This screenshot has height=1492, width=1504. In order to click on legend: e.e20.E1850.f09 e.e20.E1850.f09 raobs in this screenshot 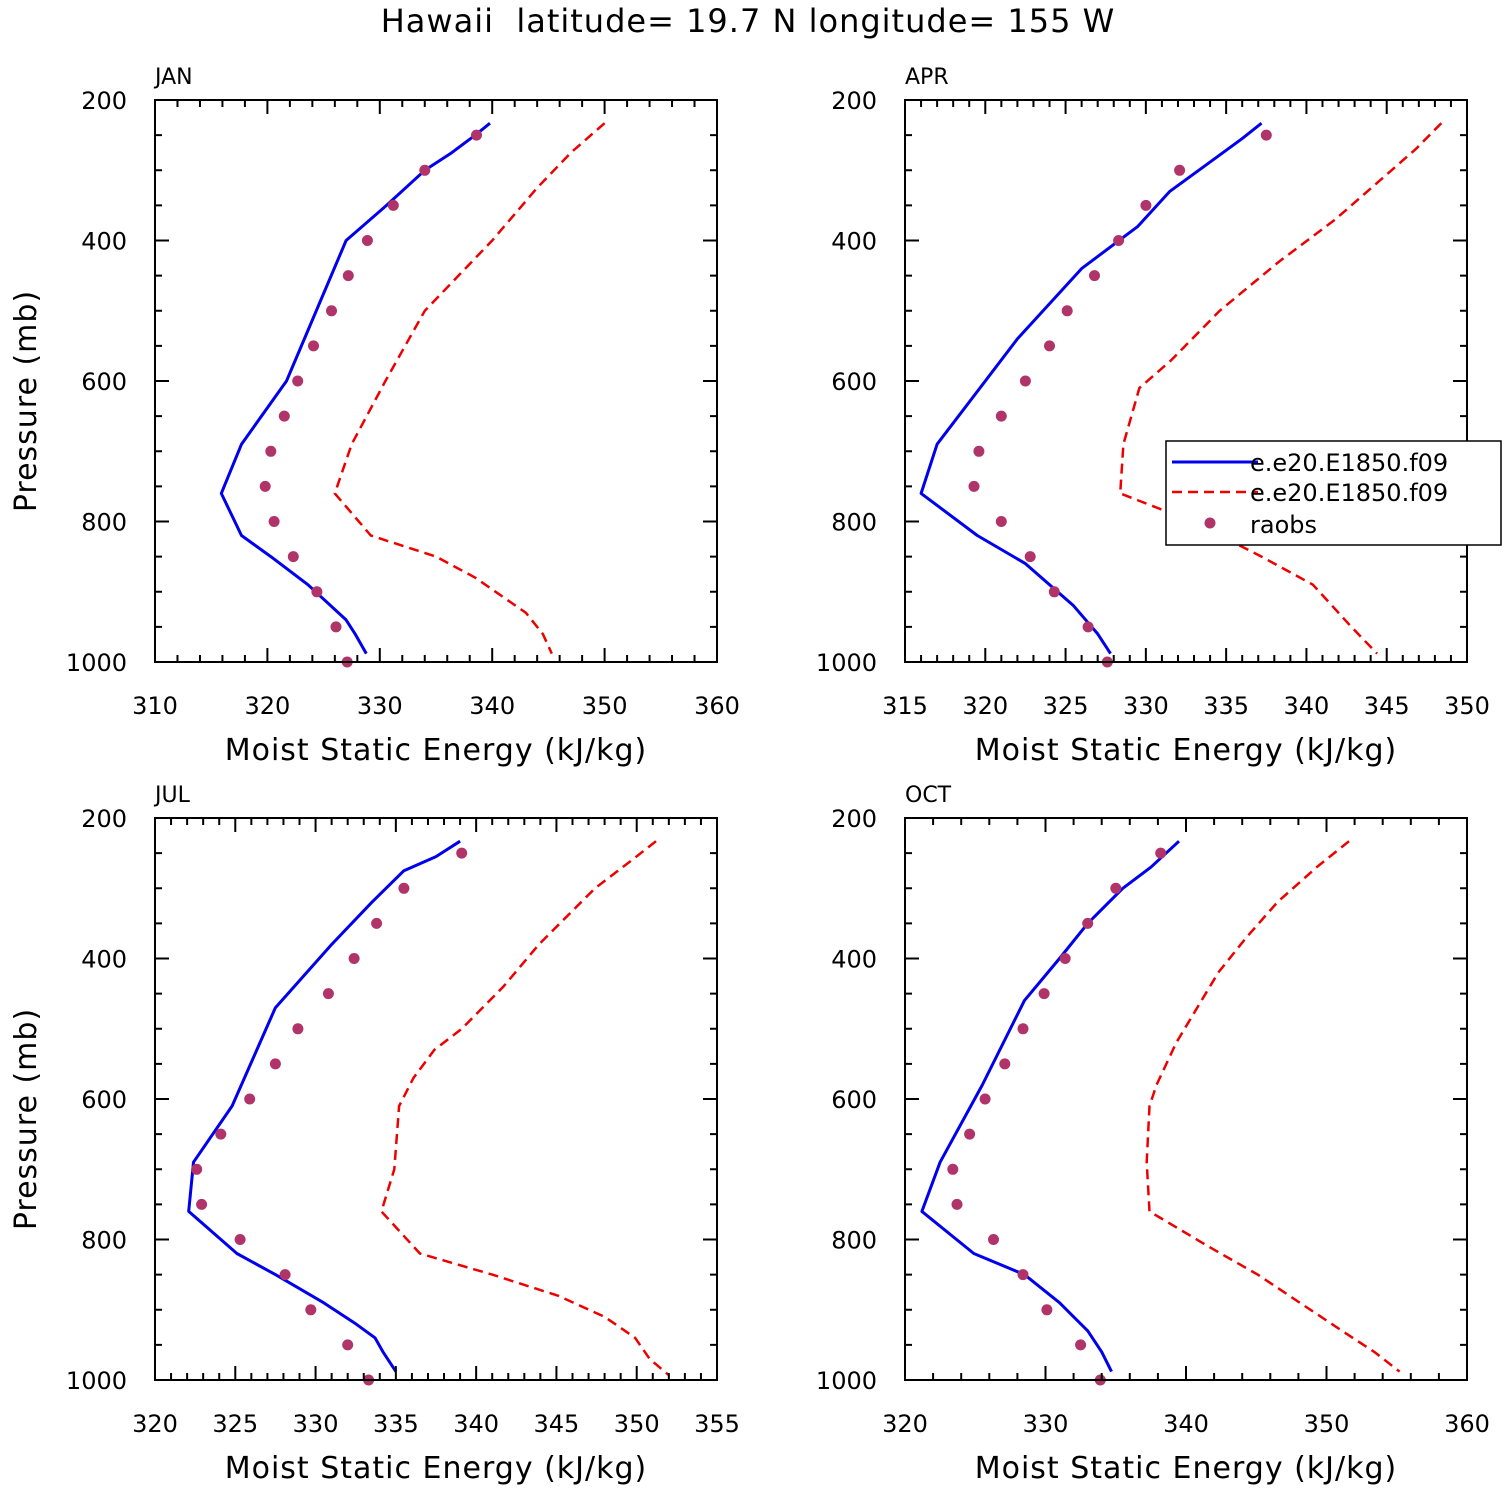, I will do `click(1333, 493)`.